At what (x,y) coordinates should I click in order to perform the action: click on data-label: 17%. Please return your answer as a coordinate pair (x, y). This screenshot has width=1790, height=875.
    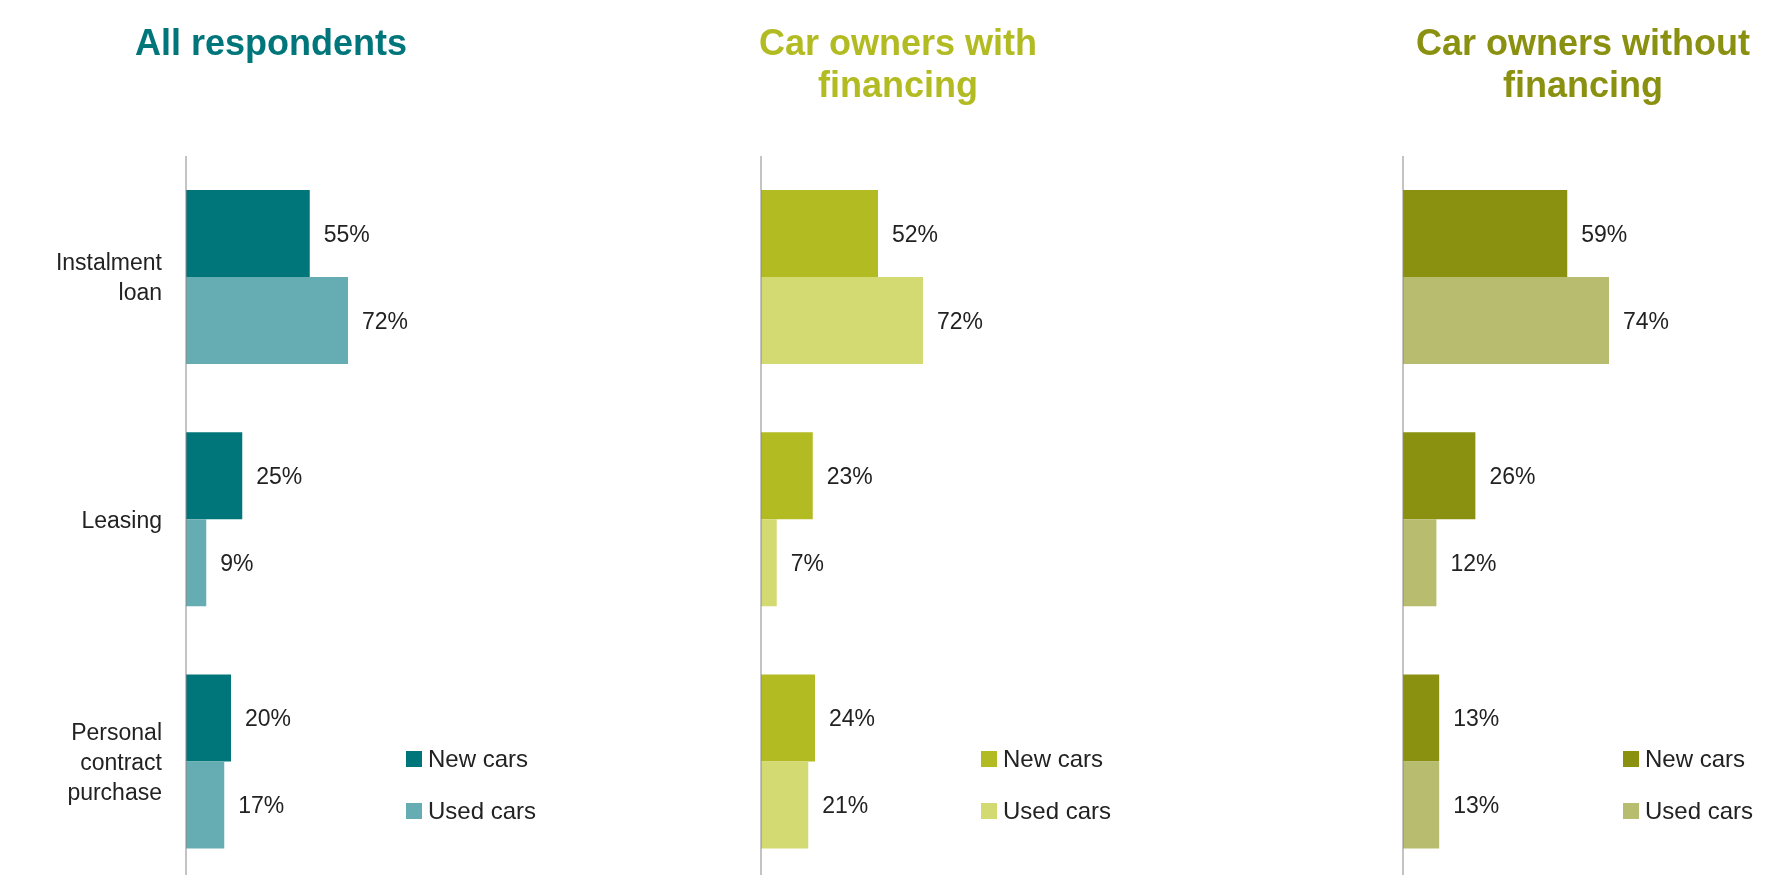
    Looking at the image, I should click on (261, 805).